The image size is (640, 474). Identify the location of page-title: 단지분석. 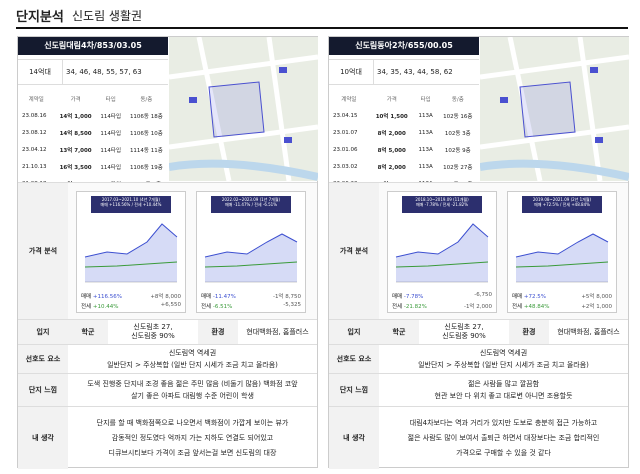
(40, 17).